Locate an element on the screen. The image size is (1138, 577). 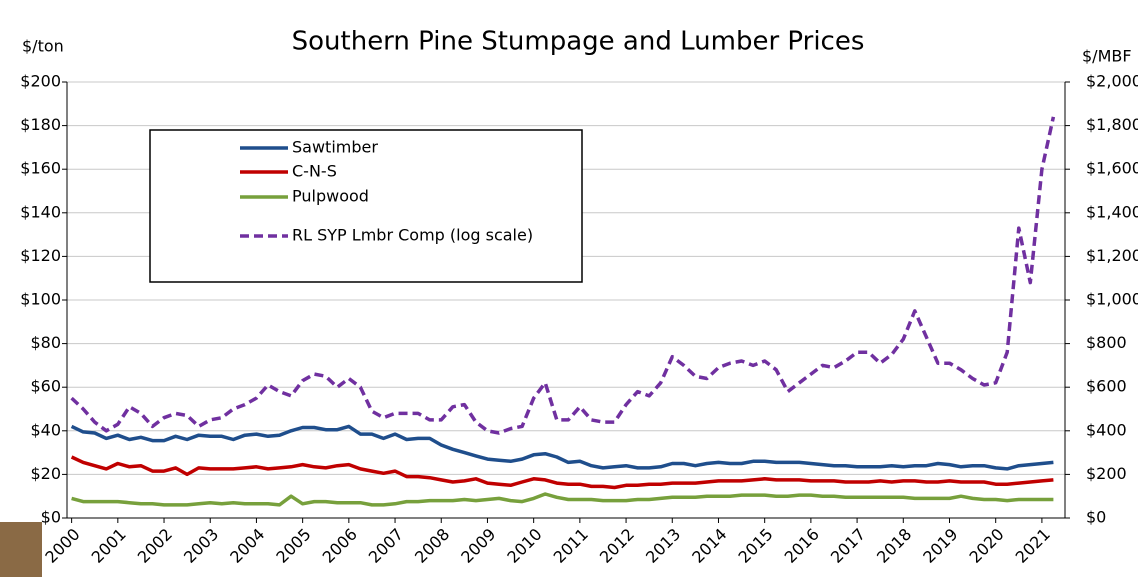
y-tick-label: $20 is located at coordinates (45, 473).